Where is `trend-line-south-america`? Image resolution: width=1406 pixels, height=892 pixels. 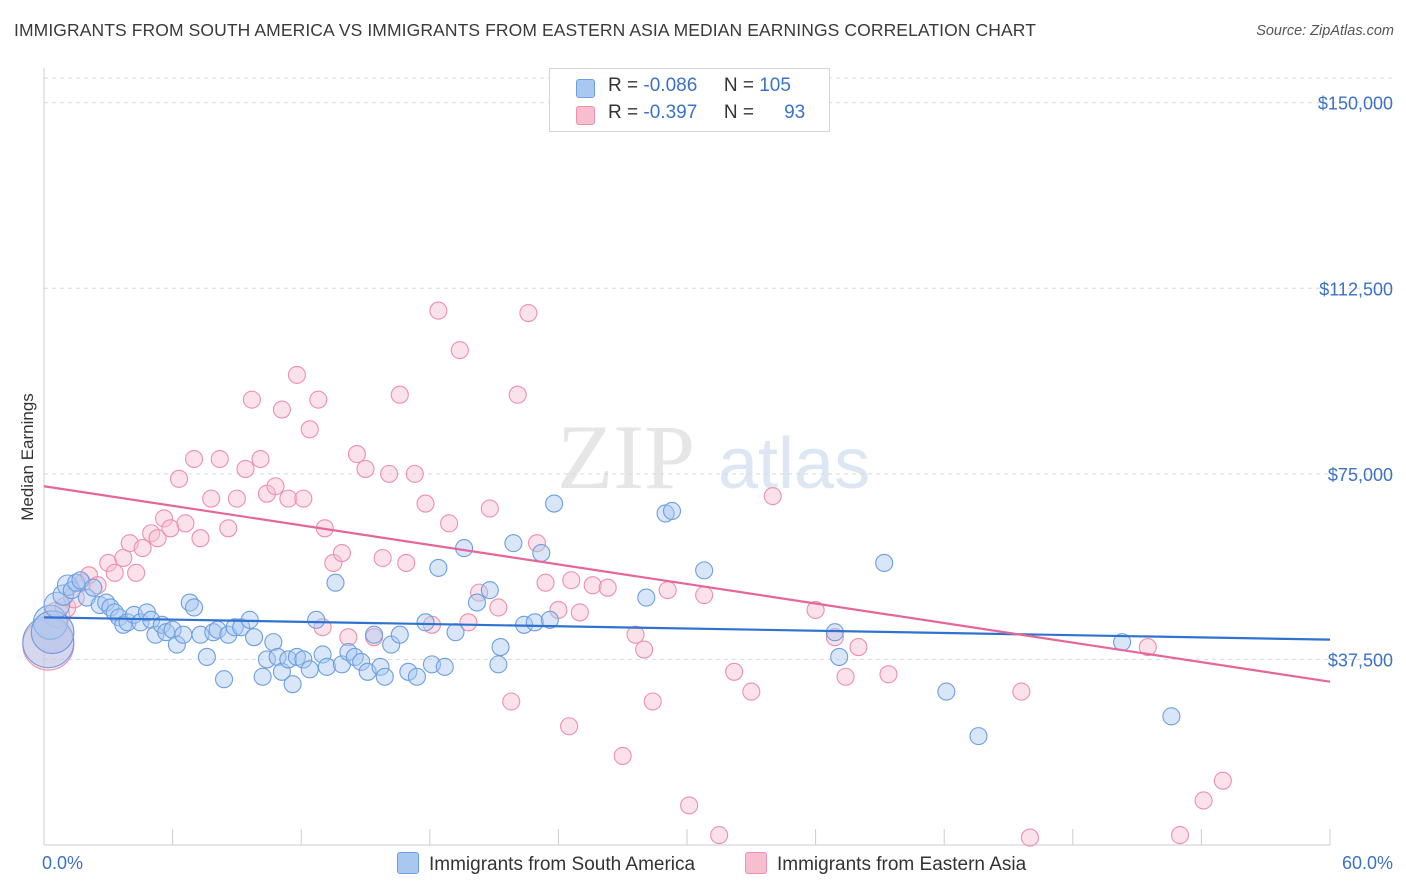
trend-line-south-america is located at coordinates (687, 628).